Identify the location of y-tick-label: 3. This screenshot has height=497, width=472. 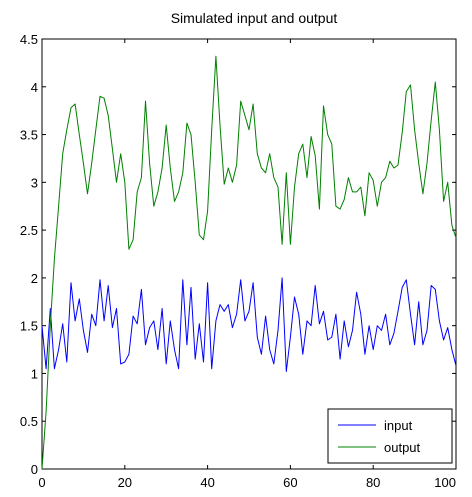
(34, 182).